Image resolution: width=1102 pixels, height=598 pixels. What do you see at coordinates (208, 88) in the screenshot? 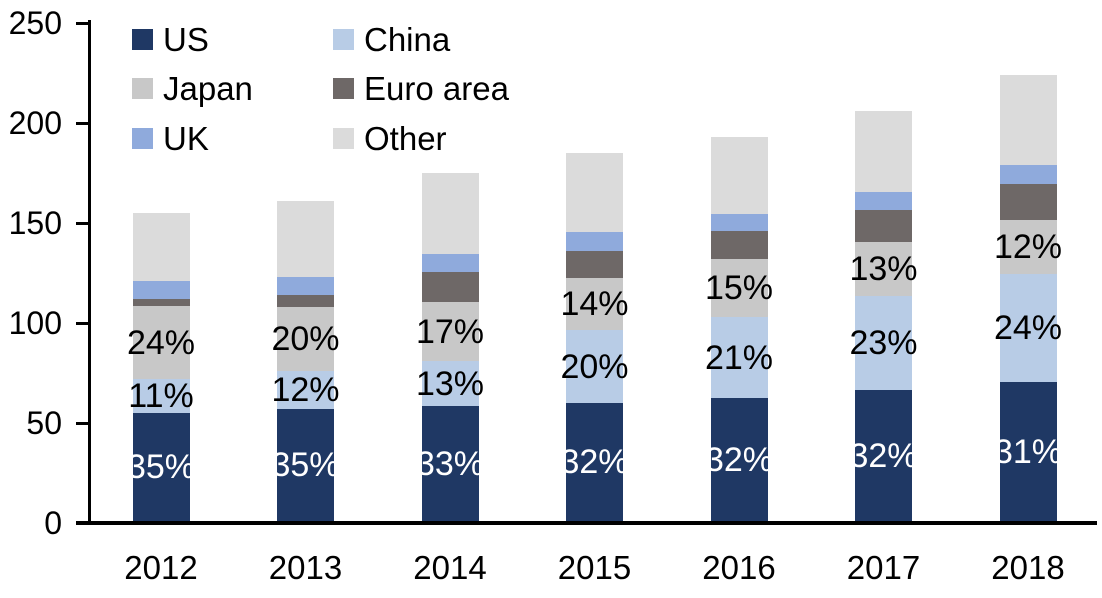
I see `legend-label-japan: Japan` at bounding box center [208, 88].